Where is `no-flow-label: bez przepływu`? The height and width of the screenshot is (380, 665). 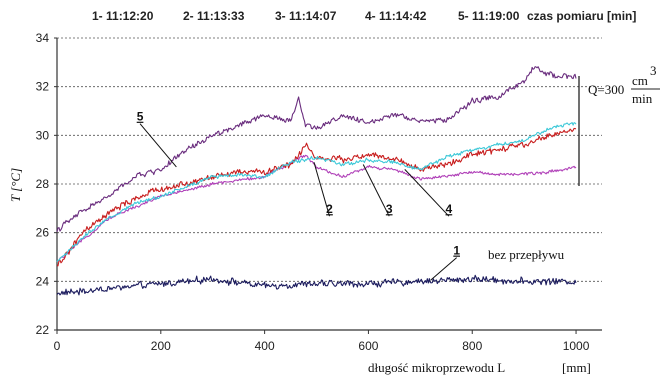
no-flow-label: bez przepływu is located at coordinates (526, 254).